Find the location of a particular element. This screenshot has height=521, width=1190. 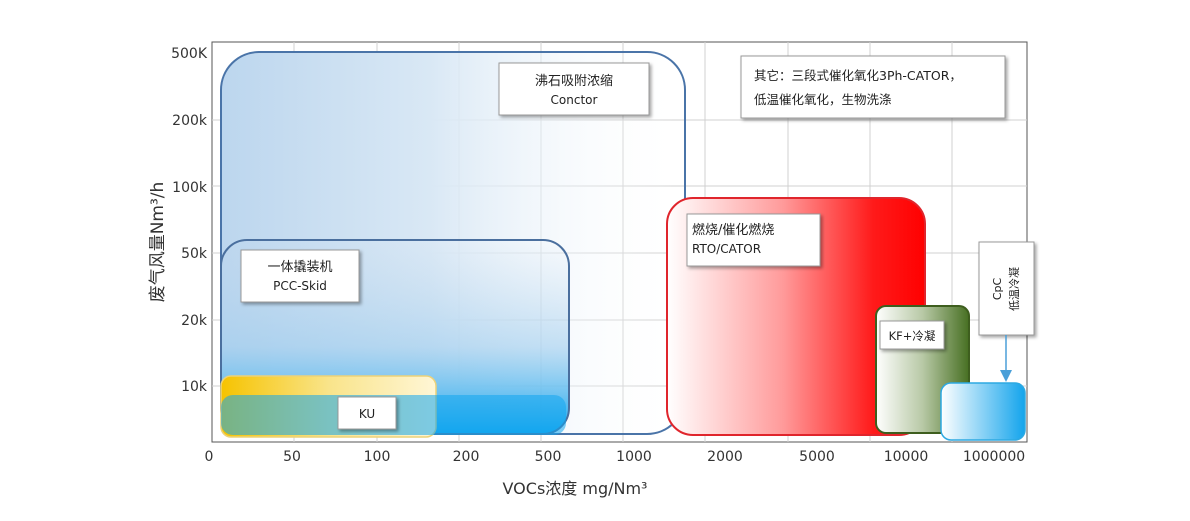

x-tick-label: 0 is located at coordinates (209, 457).